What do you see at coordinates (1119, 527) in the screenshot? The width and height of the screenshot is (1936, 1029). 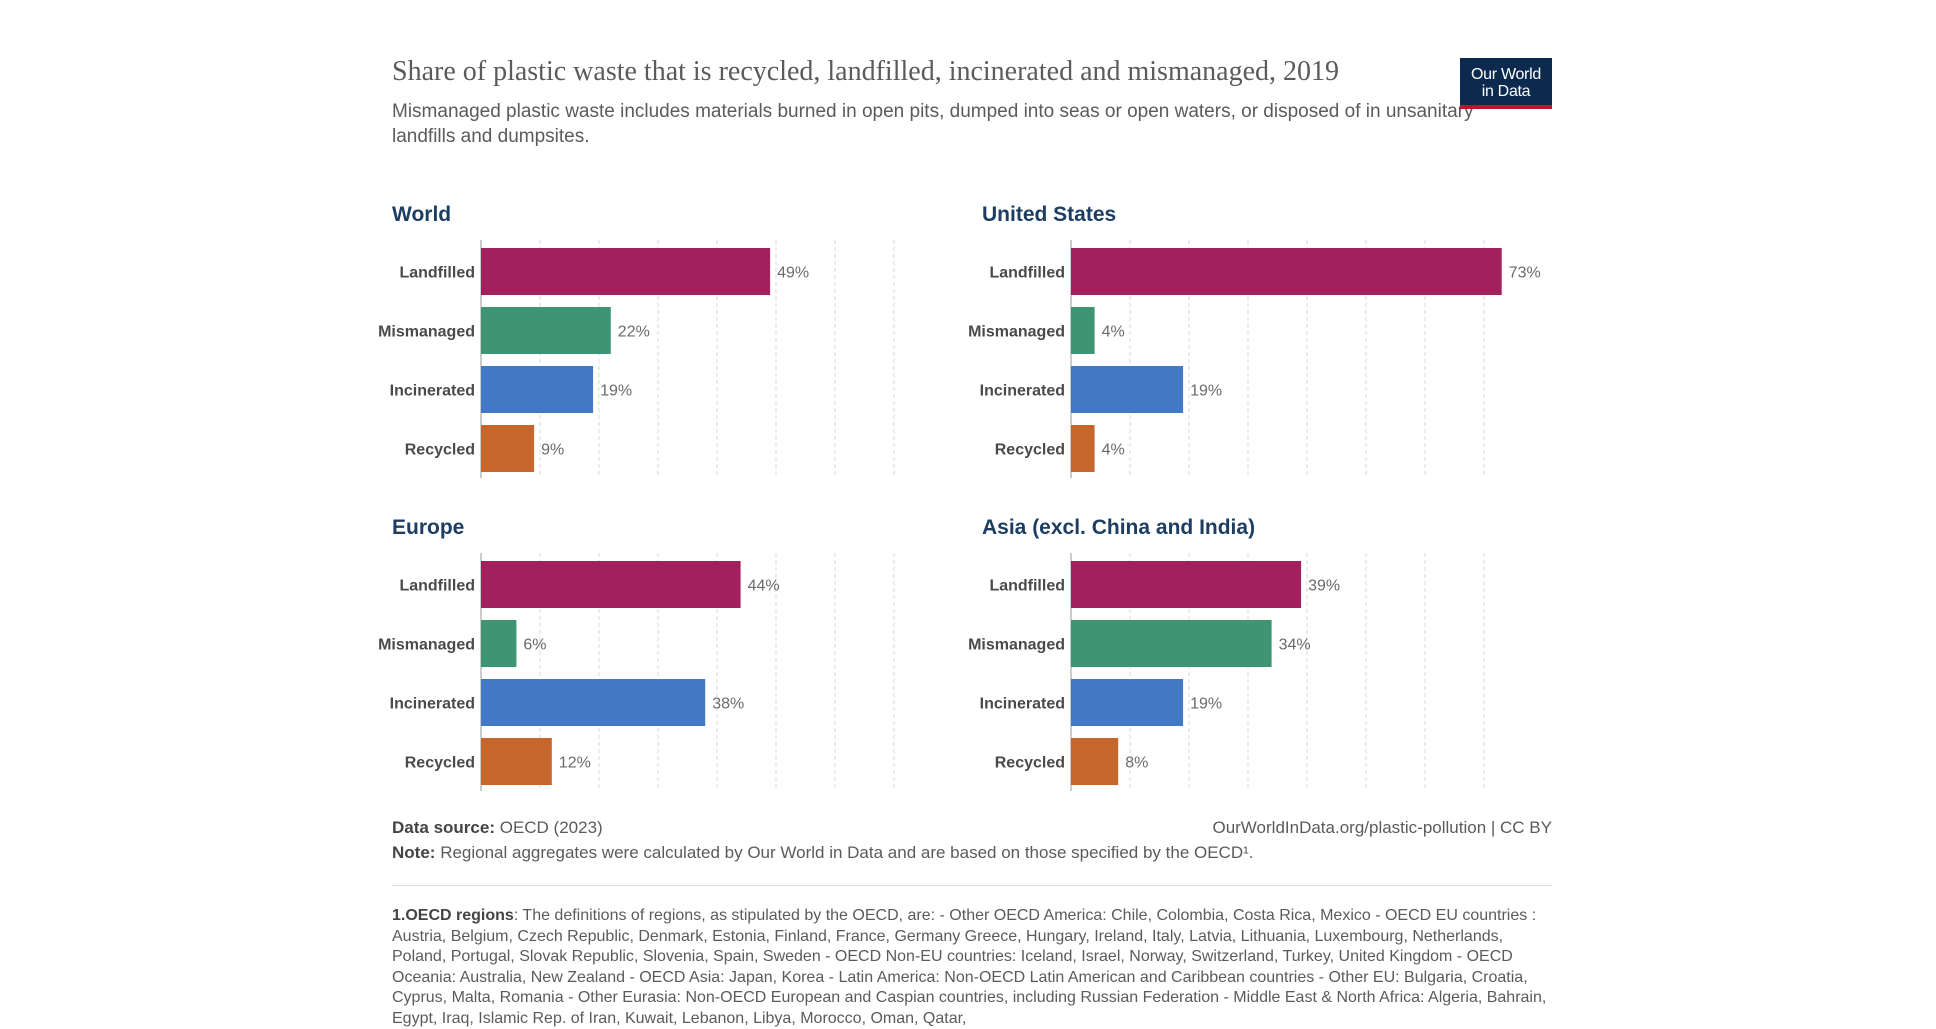 I see `panel-title-asia: Asia (excl. China and India)` at bounding box center [1119, 527].